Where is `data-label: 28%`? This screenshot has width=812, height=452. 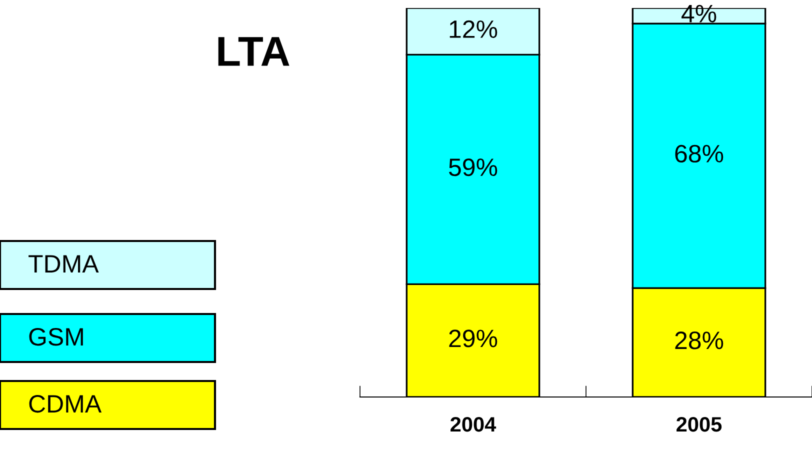 data-label: 28% is located at coordinates (699, 341).